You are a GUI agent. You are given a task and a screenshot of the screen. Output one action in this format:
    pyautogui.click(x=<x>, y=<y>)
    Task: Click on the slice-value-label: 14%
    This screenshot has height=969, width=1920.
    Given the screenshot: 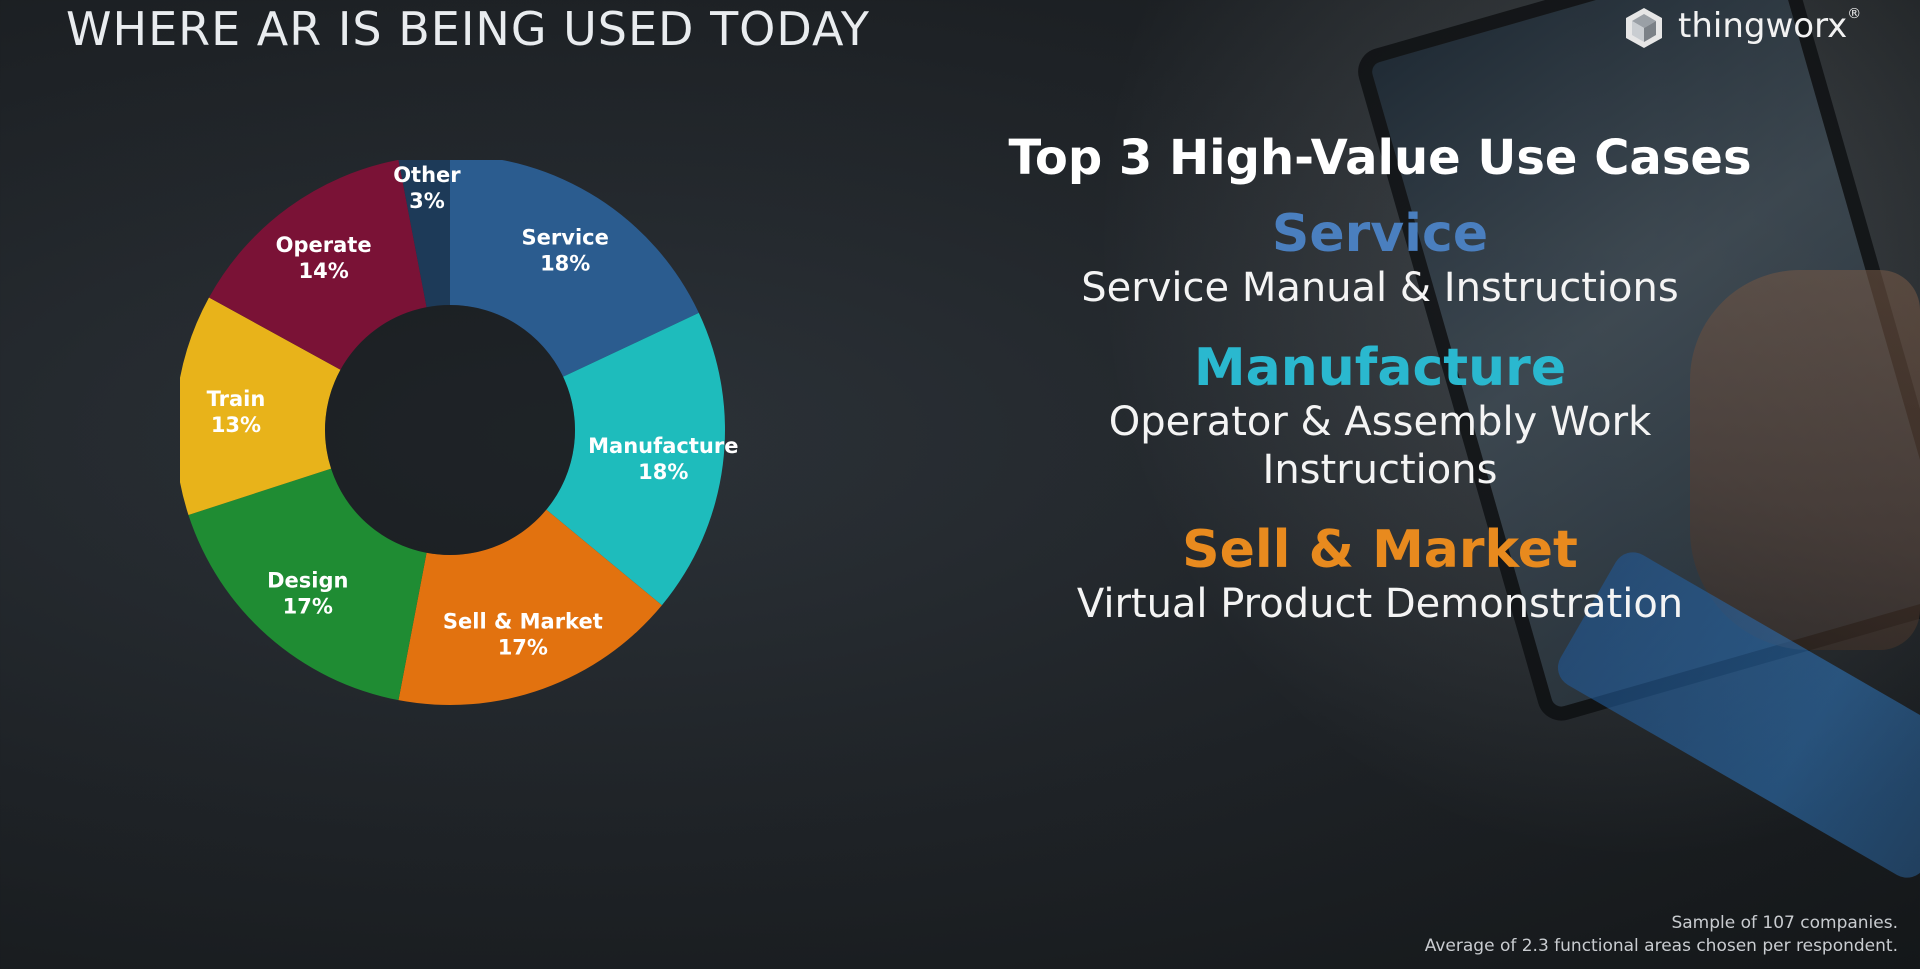 What is the action you would take?
    pyautogui.click(x=323, y=271)
    